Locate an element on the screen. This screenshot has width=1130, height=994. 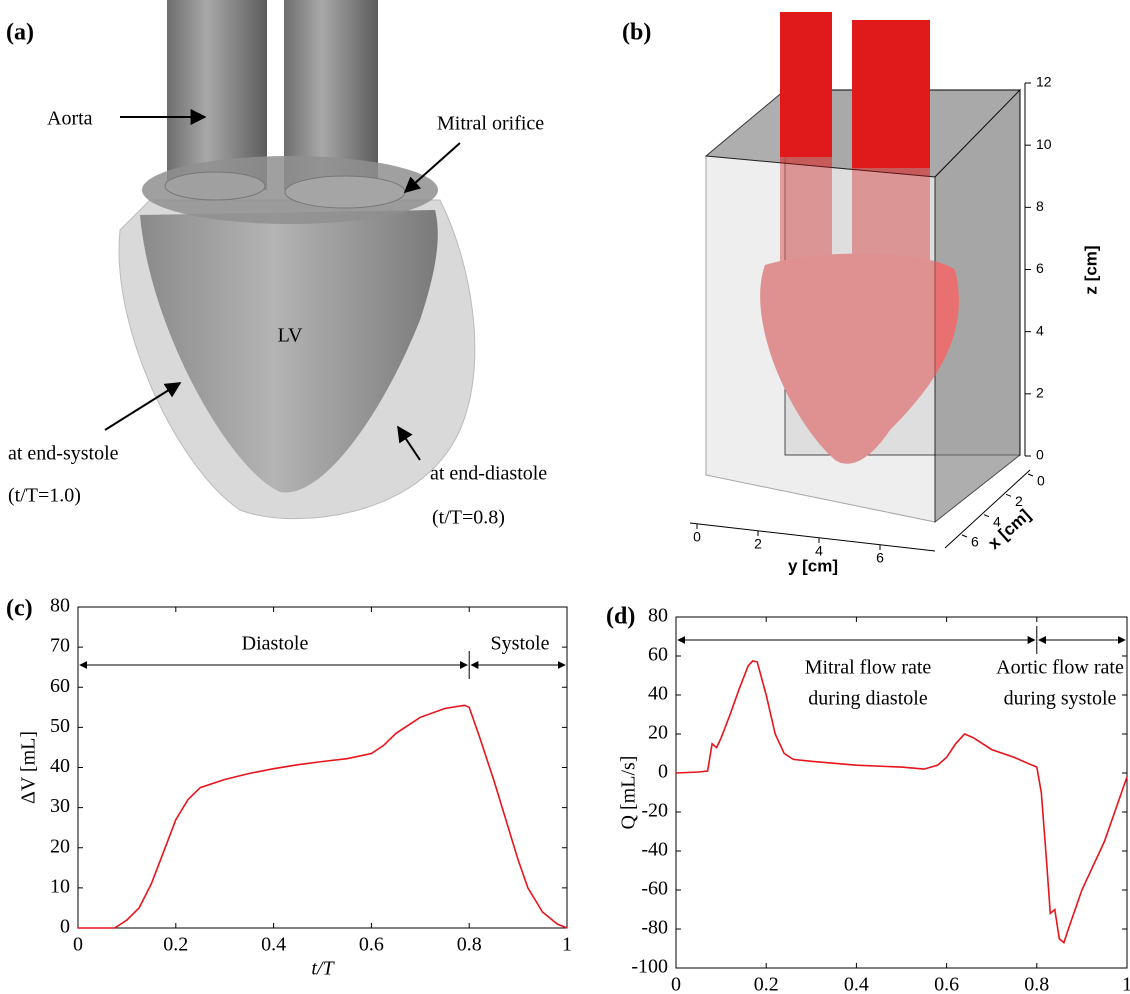
annotation: Mitral flow rate is located at coordinates (868, 668).